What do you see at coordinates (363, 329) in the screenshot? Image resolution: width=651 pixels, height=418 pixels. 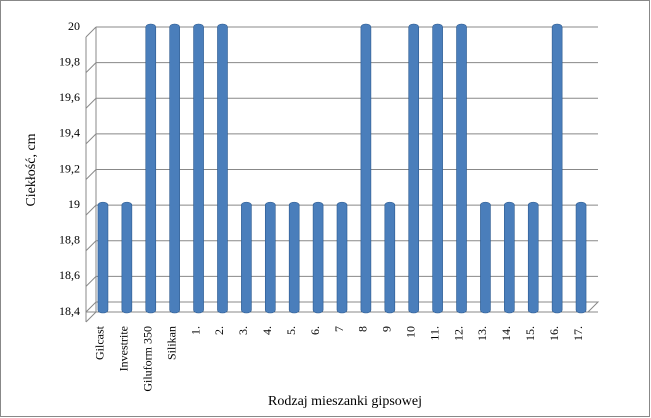 I see `x-tick-label: 8` at bounding box center [363, 329].